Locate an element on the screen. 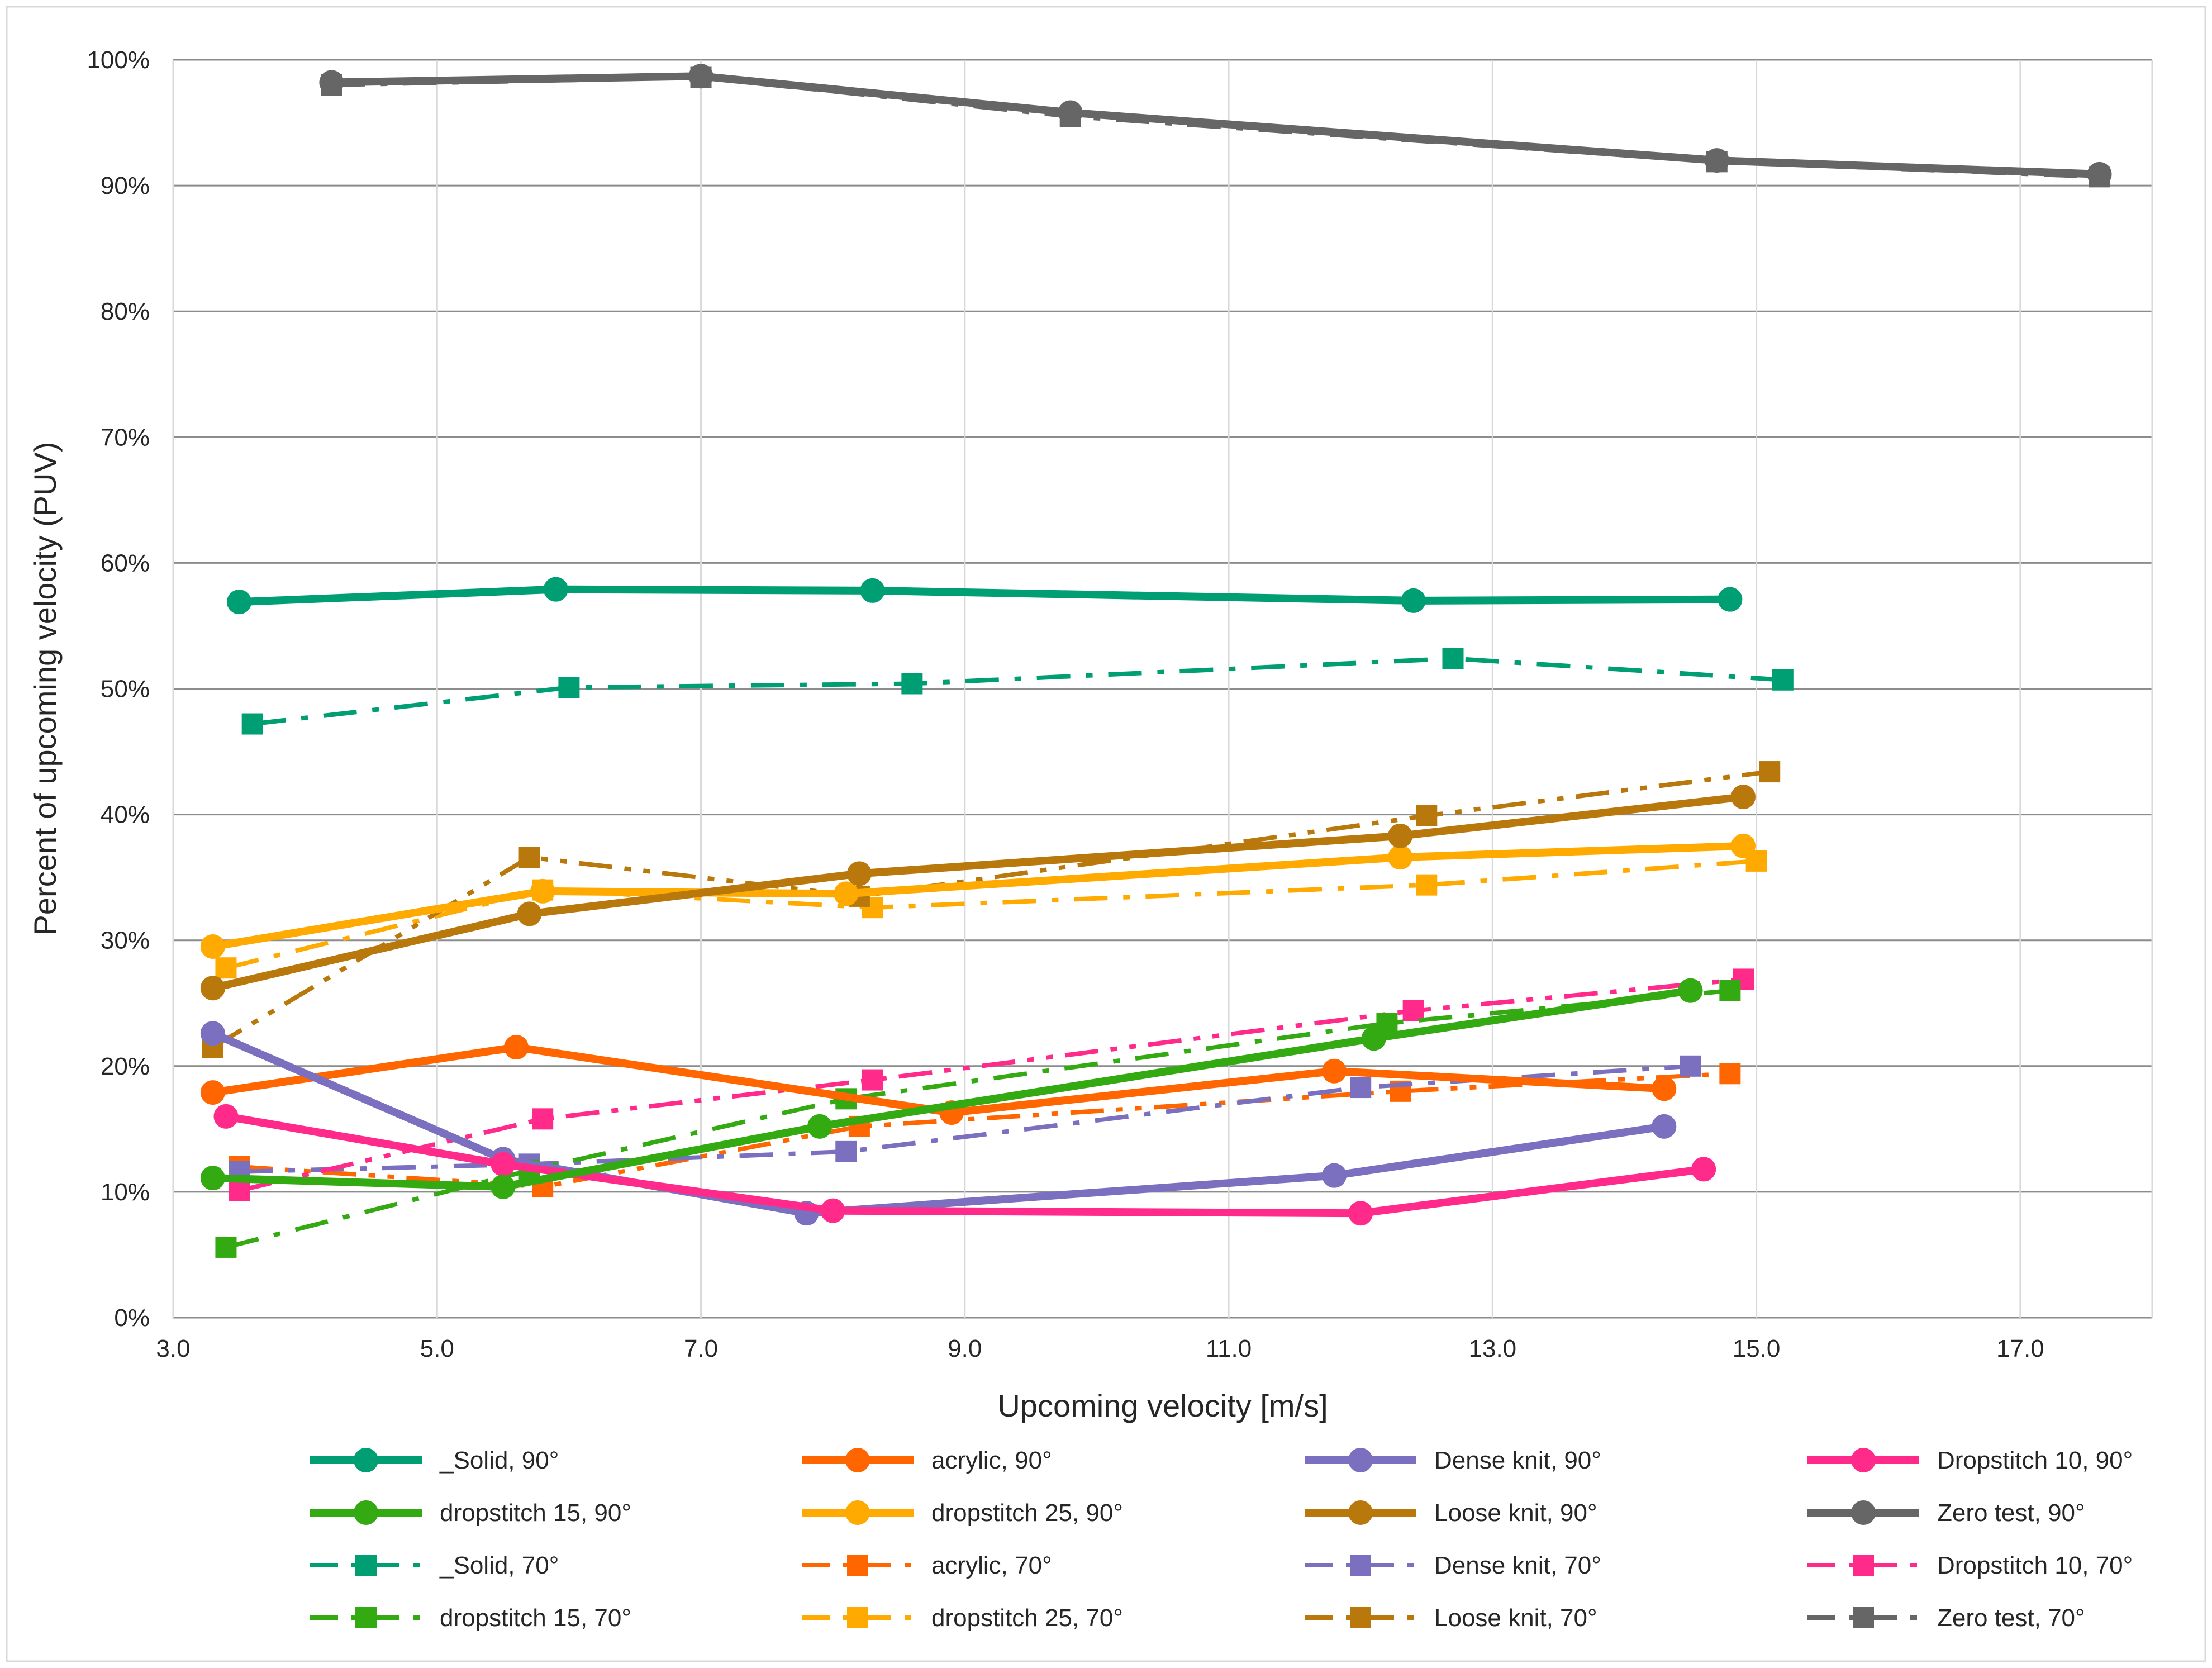 This screenshot has height=1668, width=2212. x-tick-label: 9.0 is located at coordinates (965, 1348).